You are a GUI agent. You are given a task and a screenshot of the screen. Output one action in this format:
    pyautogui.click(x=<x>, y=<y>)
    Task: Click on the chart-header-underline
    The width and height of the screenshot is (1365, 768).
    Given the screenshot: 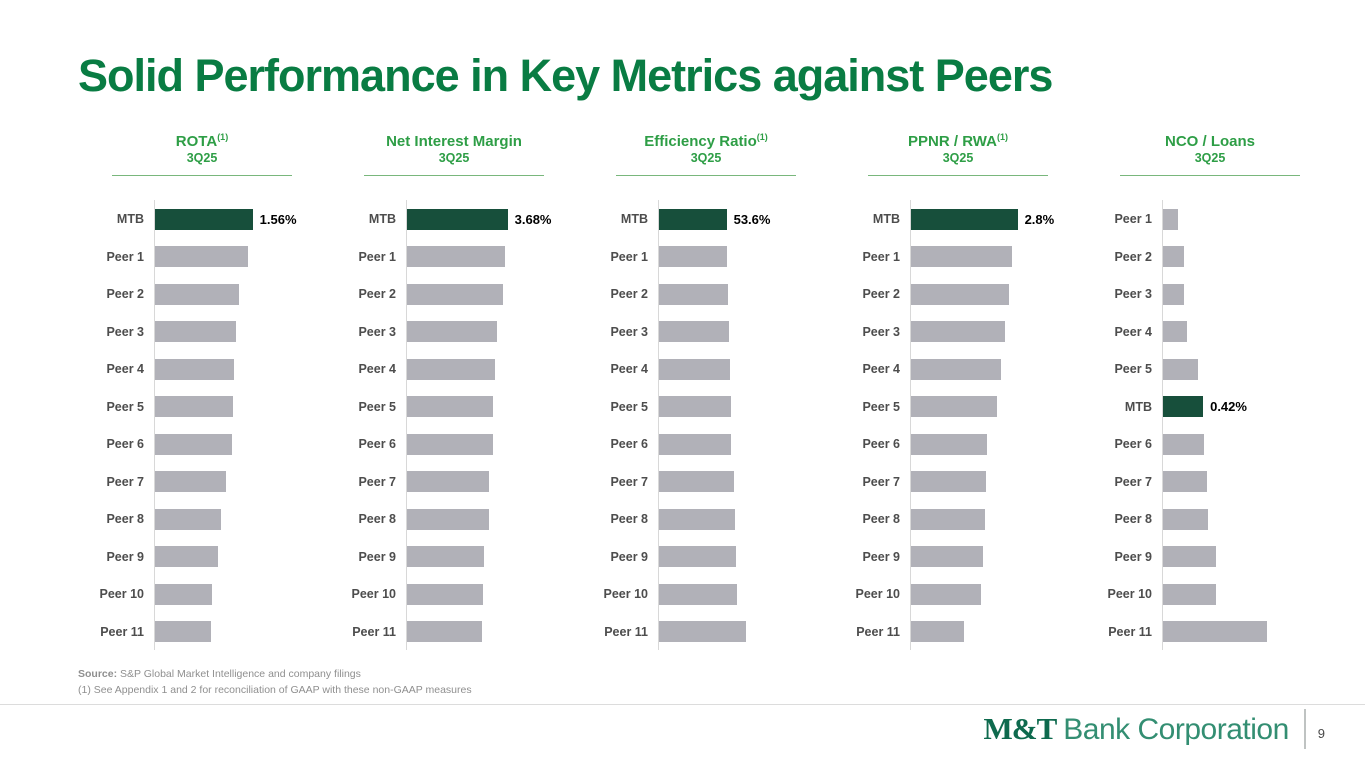 What is the action you would take?
    pyautogui.click(x=706, y=176)
    